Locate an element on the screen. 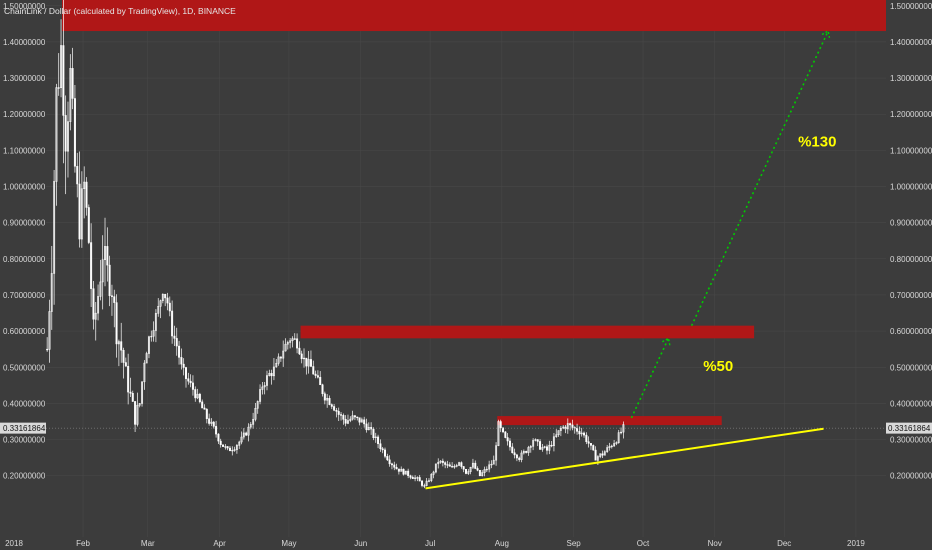 This screenshot has width=932, height=550. y-tick-label-right: 1.40000000 is located at coordinates (911, 42).